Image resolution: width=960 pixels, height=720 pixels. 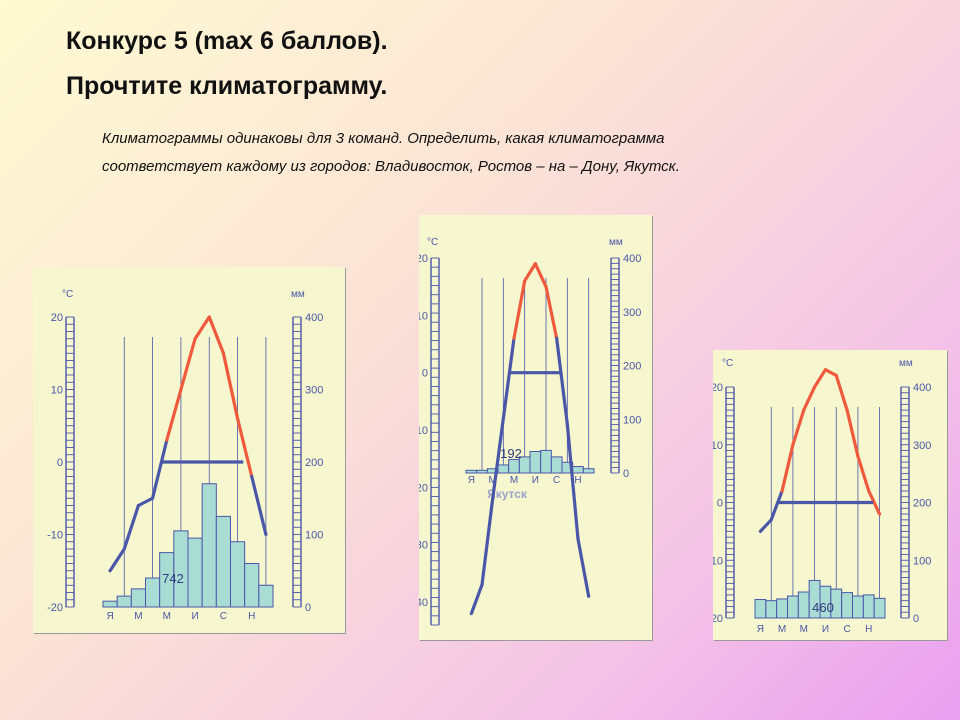 What do you see at coordinates (423, 603) in the screenshot?
I see `temp-tick-label: -40` at bounding box center [423, 603].